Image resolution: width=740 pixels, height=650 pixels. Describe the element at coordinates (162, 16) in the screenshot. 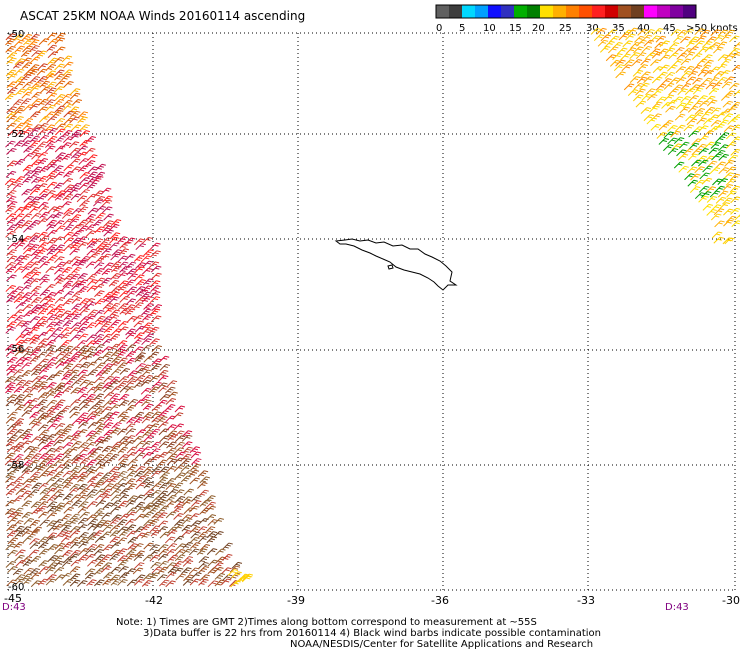

I see `map-title: ASCAT 25KM NOAA Winds 20160114 ascending` at that location.